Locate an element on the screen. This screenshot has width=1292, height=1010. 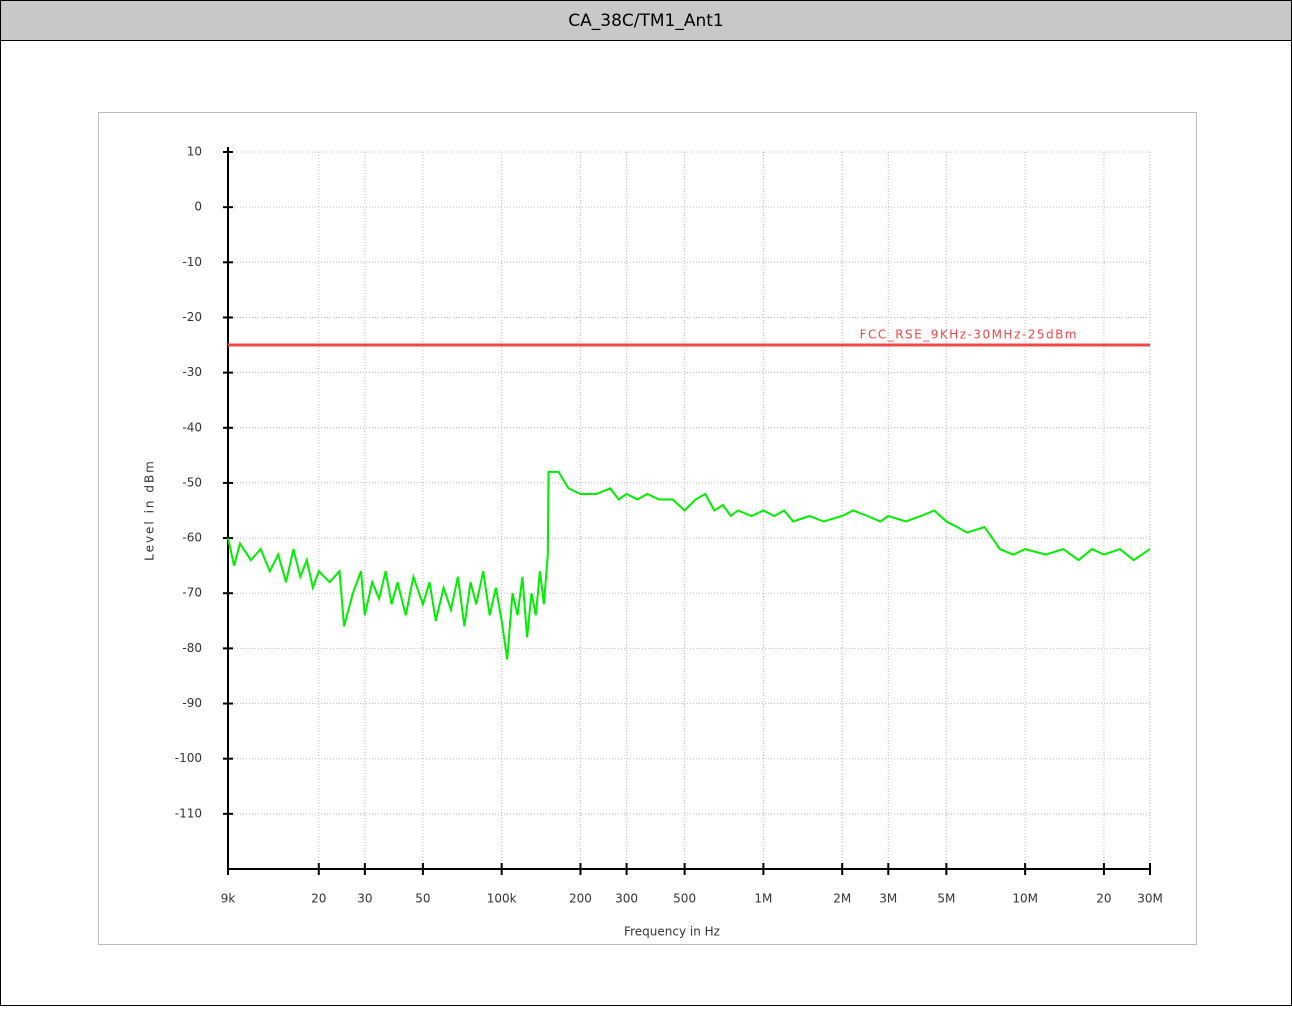
y-tick-label: 10 is located at coordinates (194, 152).